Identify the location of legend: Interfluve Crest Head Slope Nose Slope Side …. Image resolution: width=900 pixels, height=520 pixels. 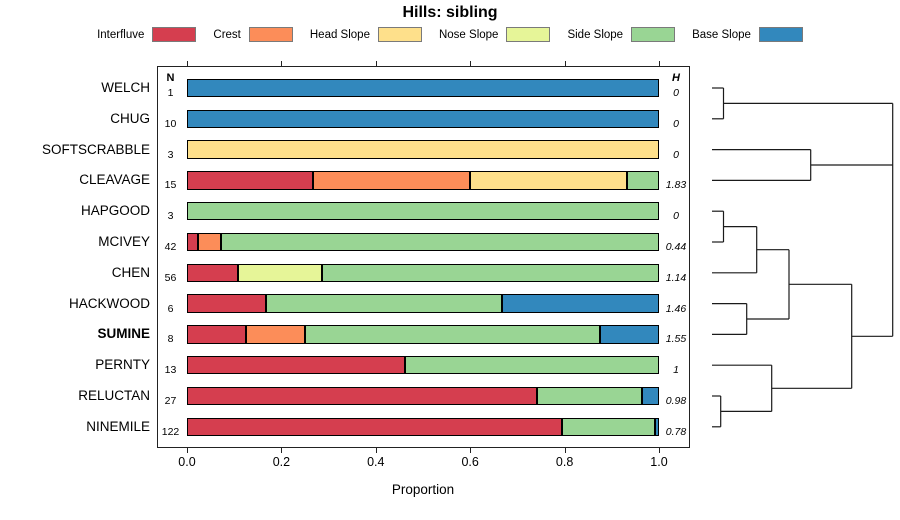
(450, 34).